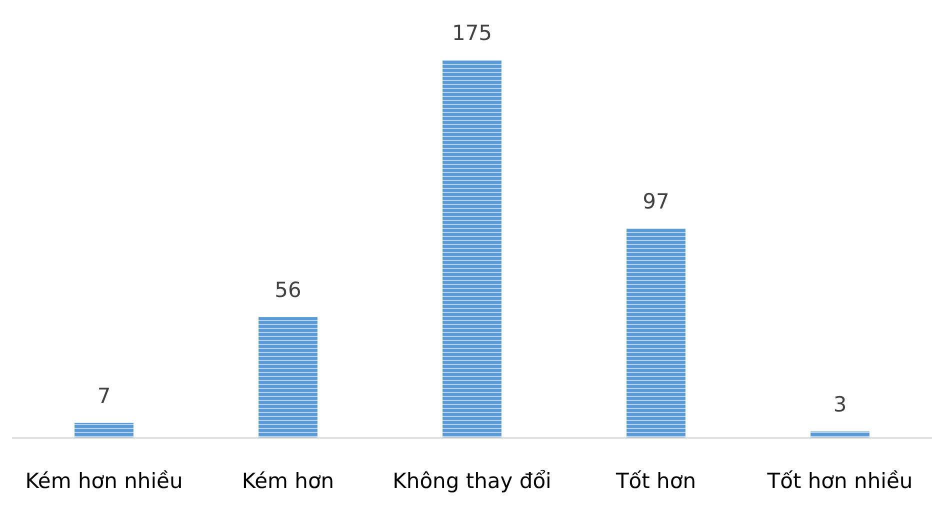 Image resolution: width=937 pixels, height=529 pixels. Describe the element at coordinates (656, 201) in the screenshot. I see `data-label: 97` at that location.